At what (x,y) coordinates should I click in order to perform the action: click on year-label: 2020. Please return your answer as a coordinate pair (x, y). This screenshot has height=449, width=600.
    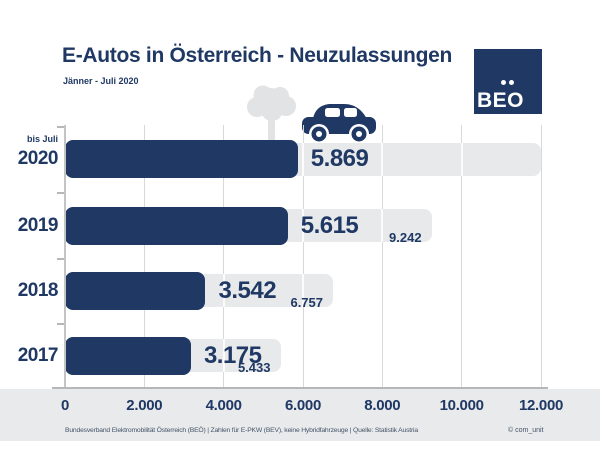
    Looking at the image, I should click on (38, 158).